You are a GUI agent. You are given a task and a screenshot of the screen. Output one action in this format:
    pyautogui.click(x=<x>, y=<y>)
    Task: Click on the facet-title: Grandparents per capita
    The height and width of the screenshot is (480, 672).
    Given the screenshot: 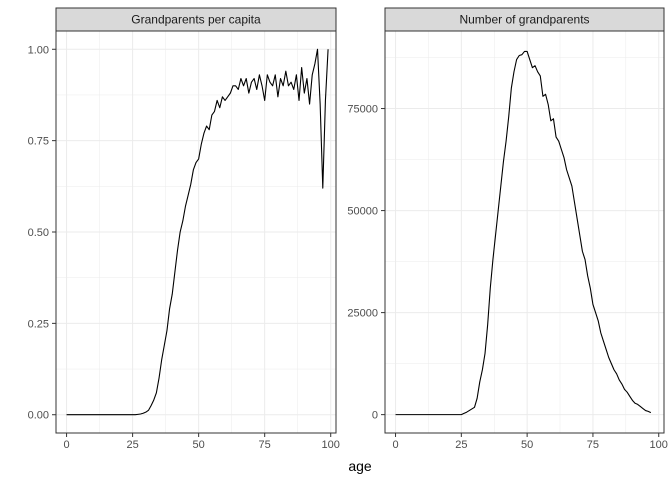 What is the action you would take?
    pyautogui.click(x=196, y=20)
    